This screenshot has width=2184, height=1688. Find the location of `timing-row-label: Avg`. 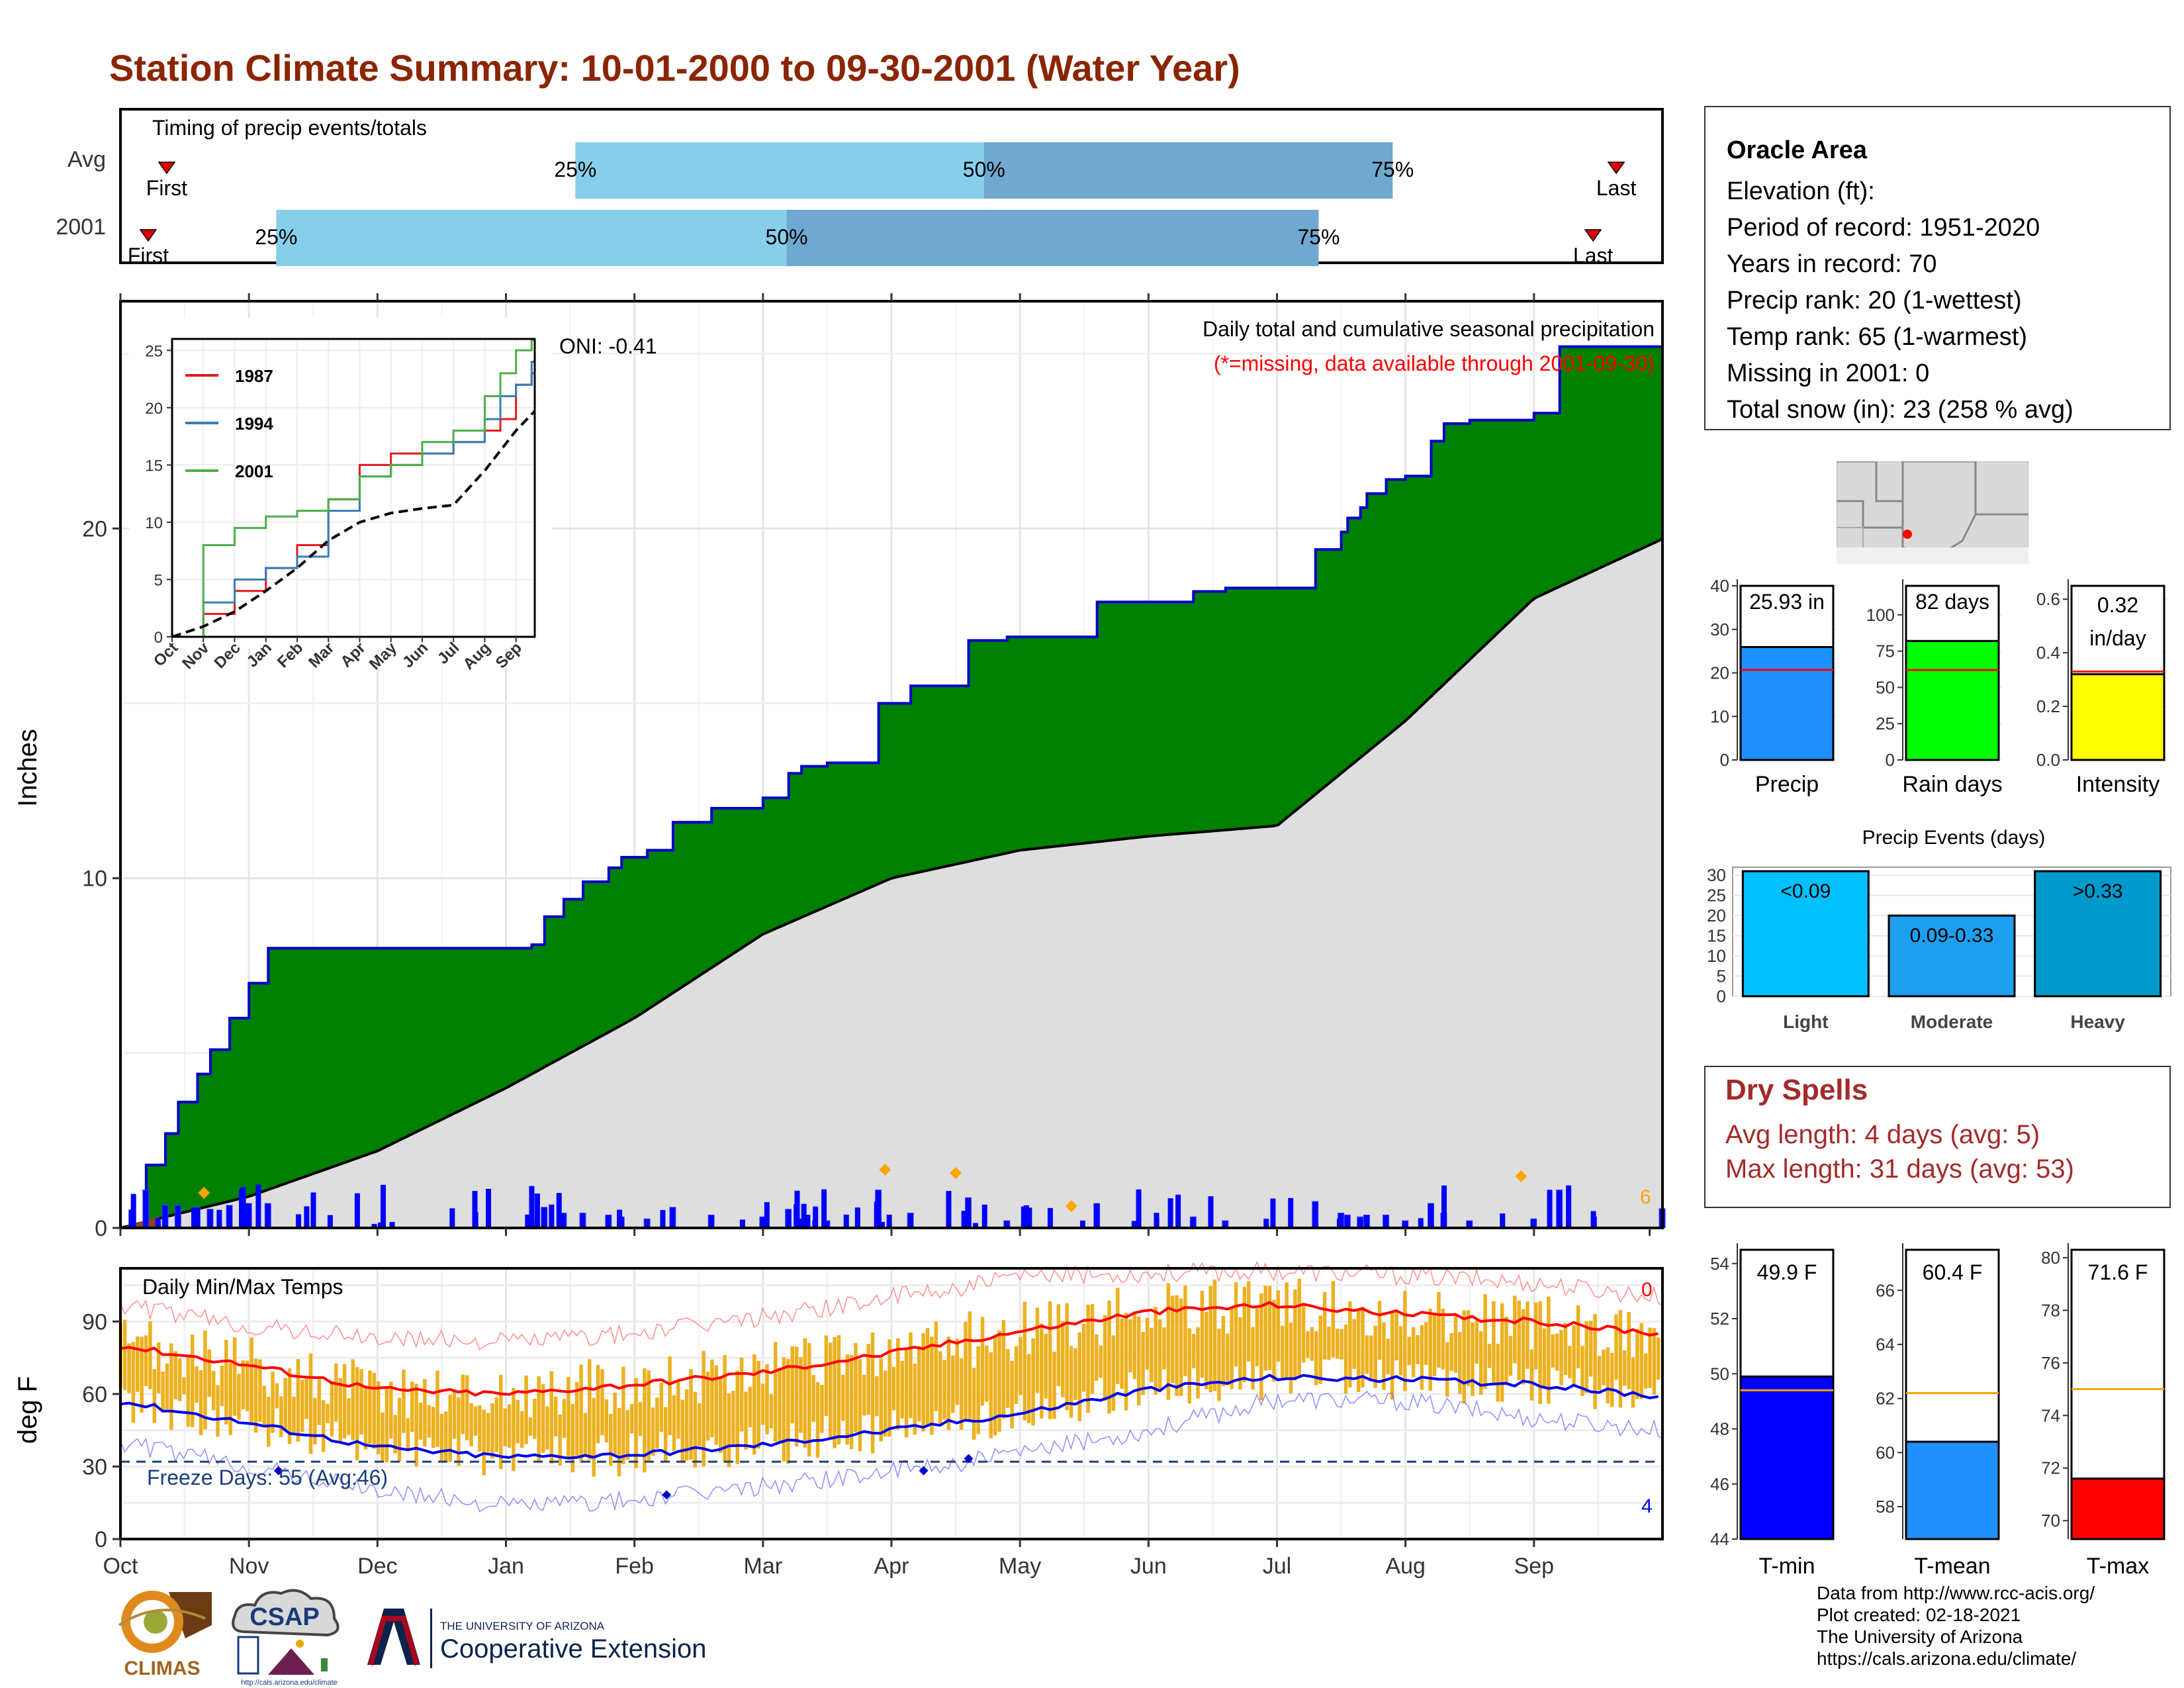

timing-row-label: Avg is located at coordinates (87, 159).